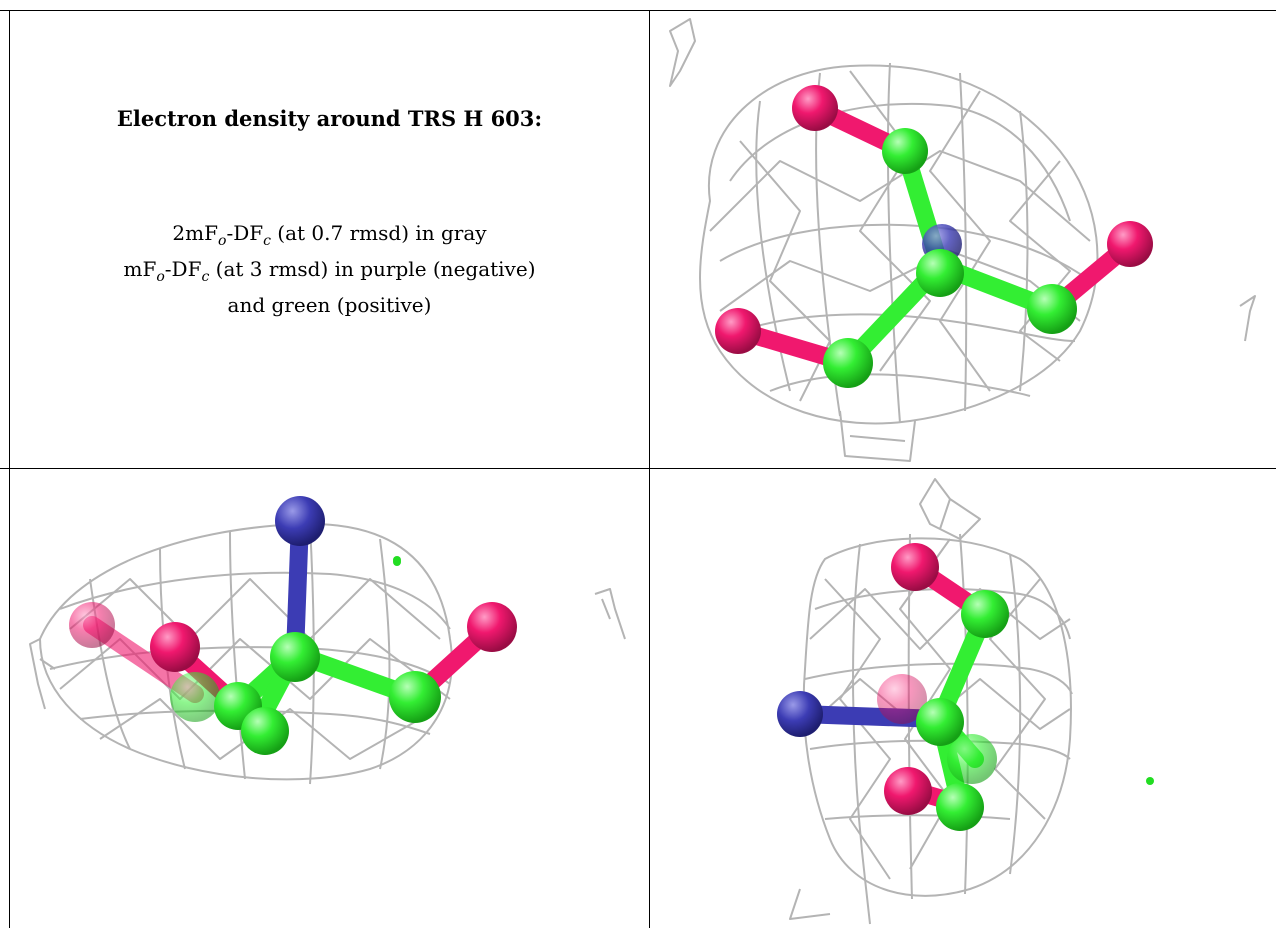 The height and width of the screenshot is (928, 1276). I want to click on legend-line-3: and green (positive), so click(329, 305).